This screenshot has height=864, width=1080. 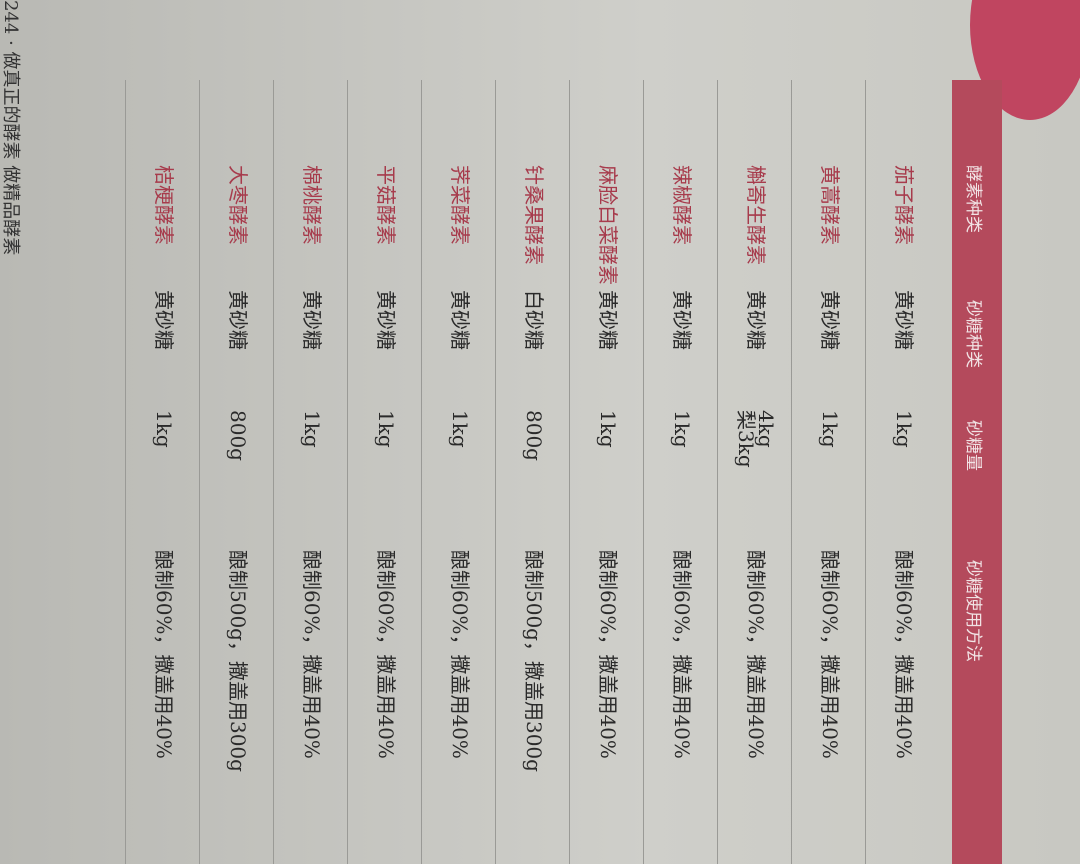 What do you see at coordinates (384, 472) in the screenshot?
I see `table-row: 平菇酵素黄砂糖 1kg 酿制60%，撒盖用40%` at bounding box center [384, 472].